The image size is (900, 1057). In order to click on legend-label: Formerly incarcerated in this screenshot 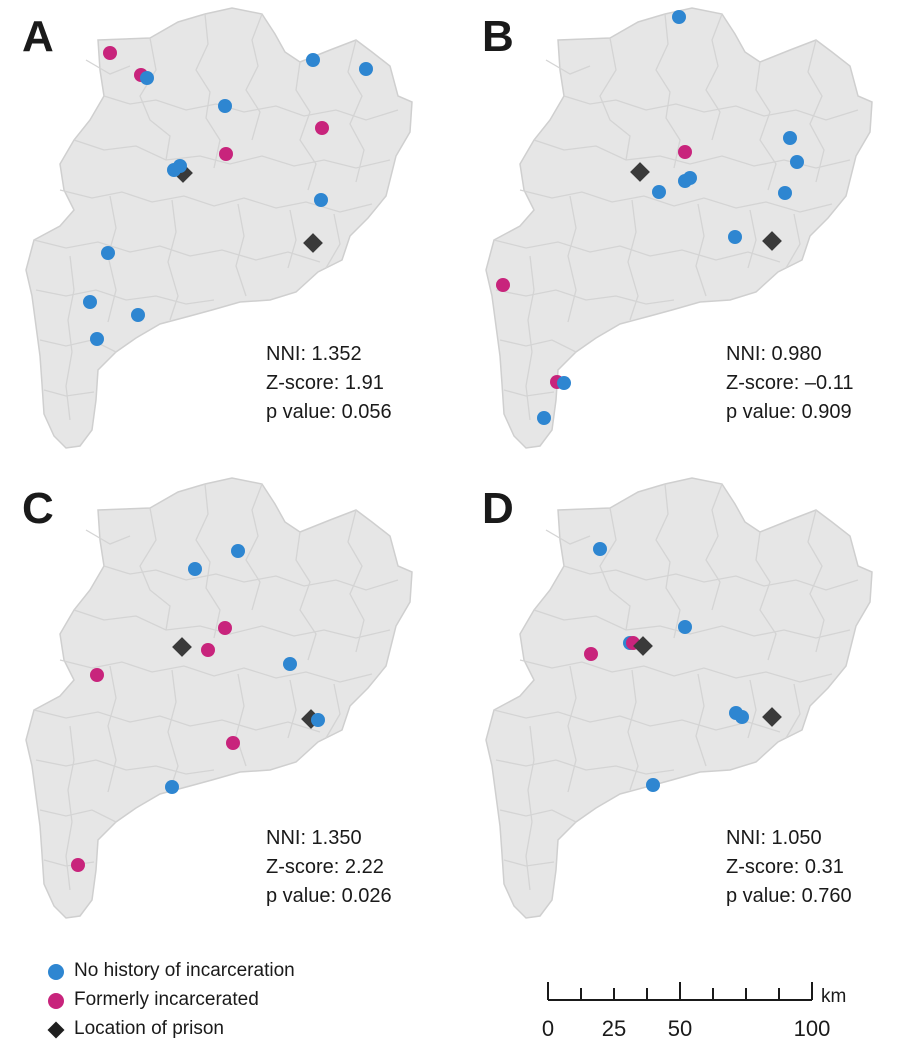, I will do `click(166, 999)`.